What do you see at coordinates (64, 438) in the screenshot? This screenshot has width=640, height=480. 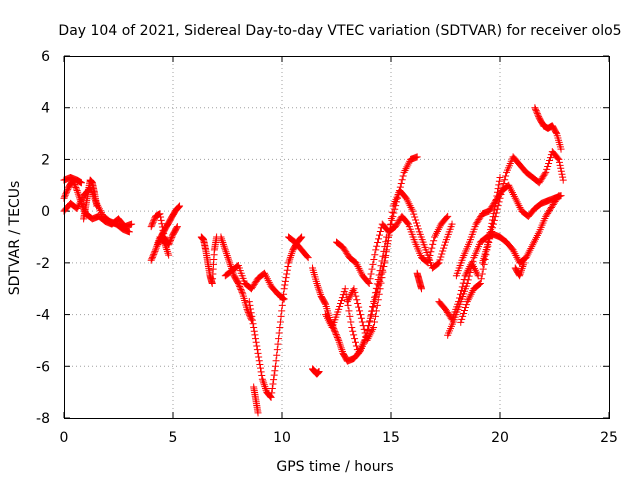 I see `x-tick-label: 0` at bounding box center [64, 438].